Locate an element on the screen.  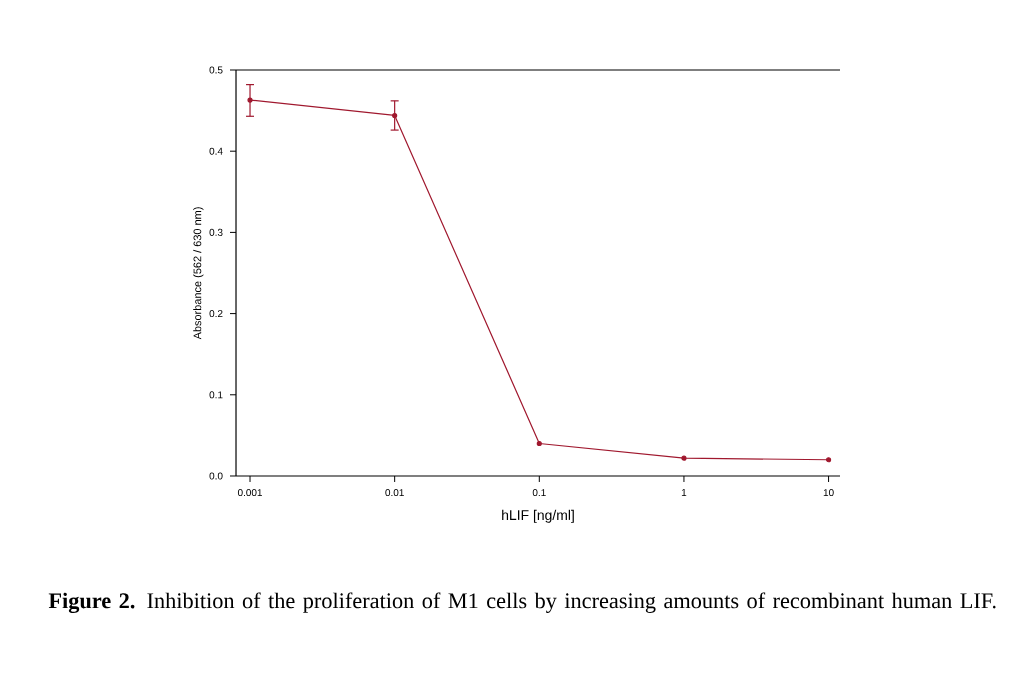
text: Figure 2. Inhibition of the proliferation of M1 cells by increasing amounts of recombinant human LIF. is located at coordinates (522, 603).